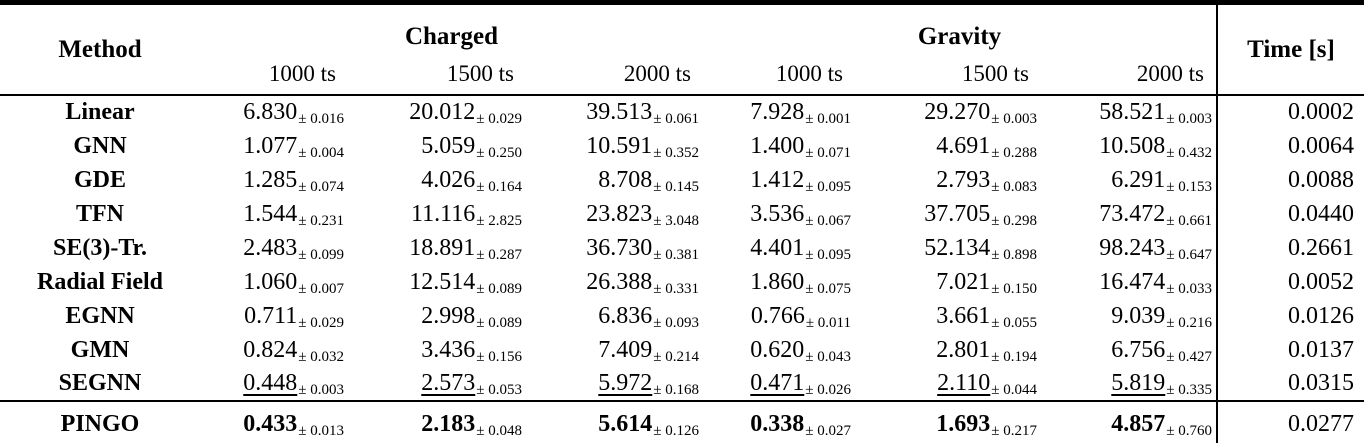 The height and width of the screenshot is (443, 1364). What do you see at coordinates (437, 350) in the screenshot?
I see `value-cell: 3.436± 0.156` at bounding box center [437, 350].